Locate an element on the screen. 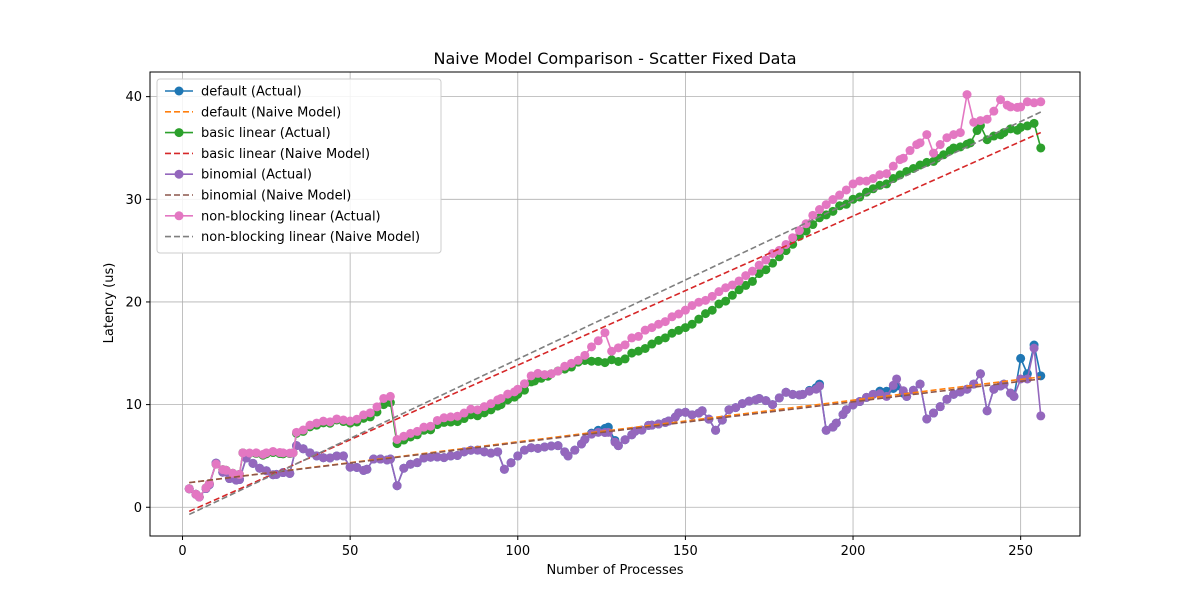 The width and height of the screenshot is (1200, 600). y-axis-label: Latency (us) is located at coordinates (109, 303).